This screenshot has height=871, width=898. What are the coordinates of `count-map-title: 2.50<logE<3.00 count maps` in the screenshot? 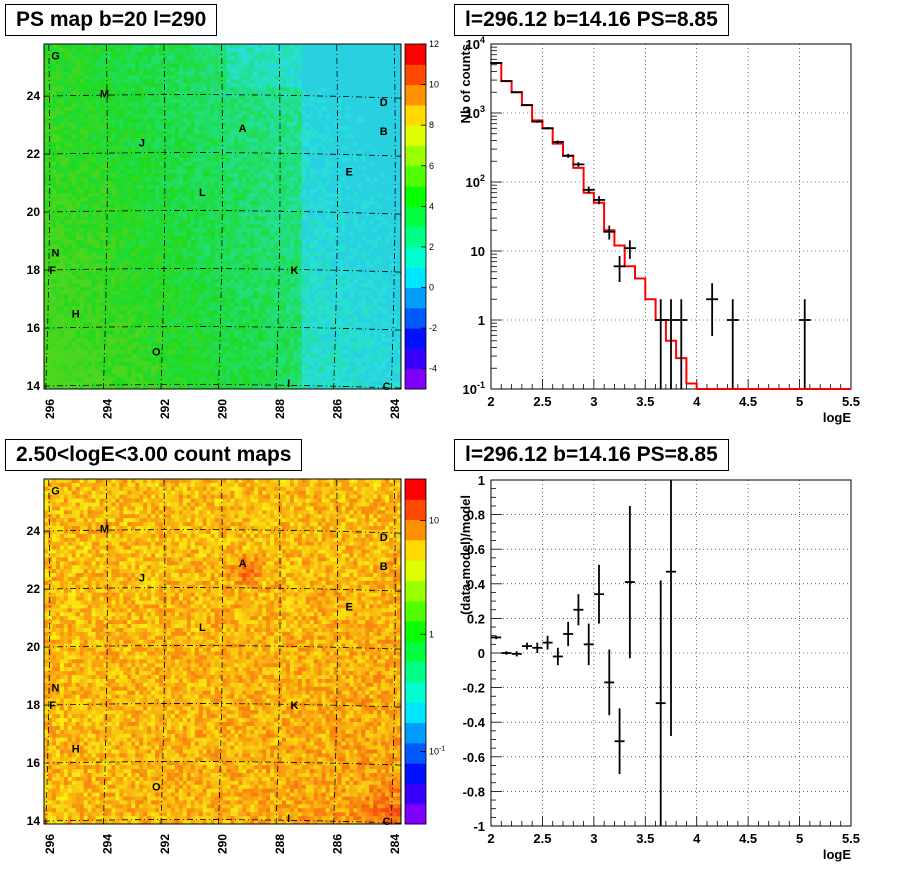 It's located at (154, 455).